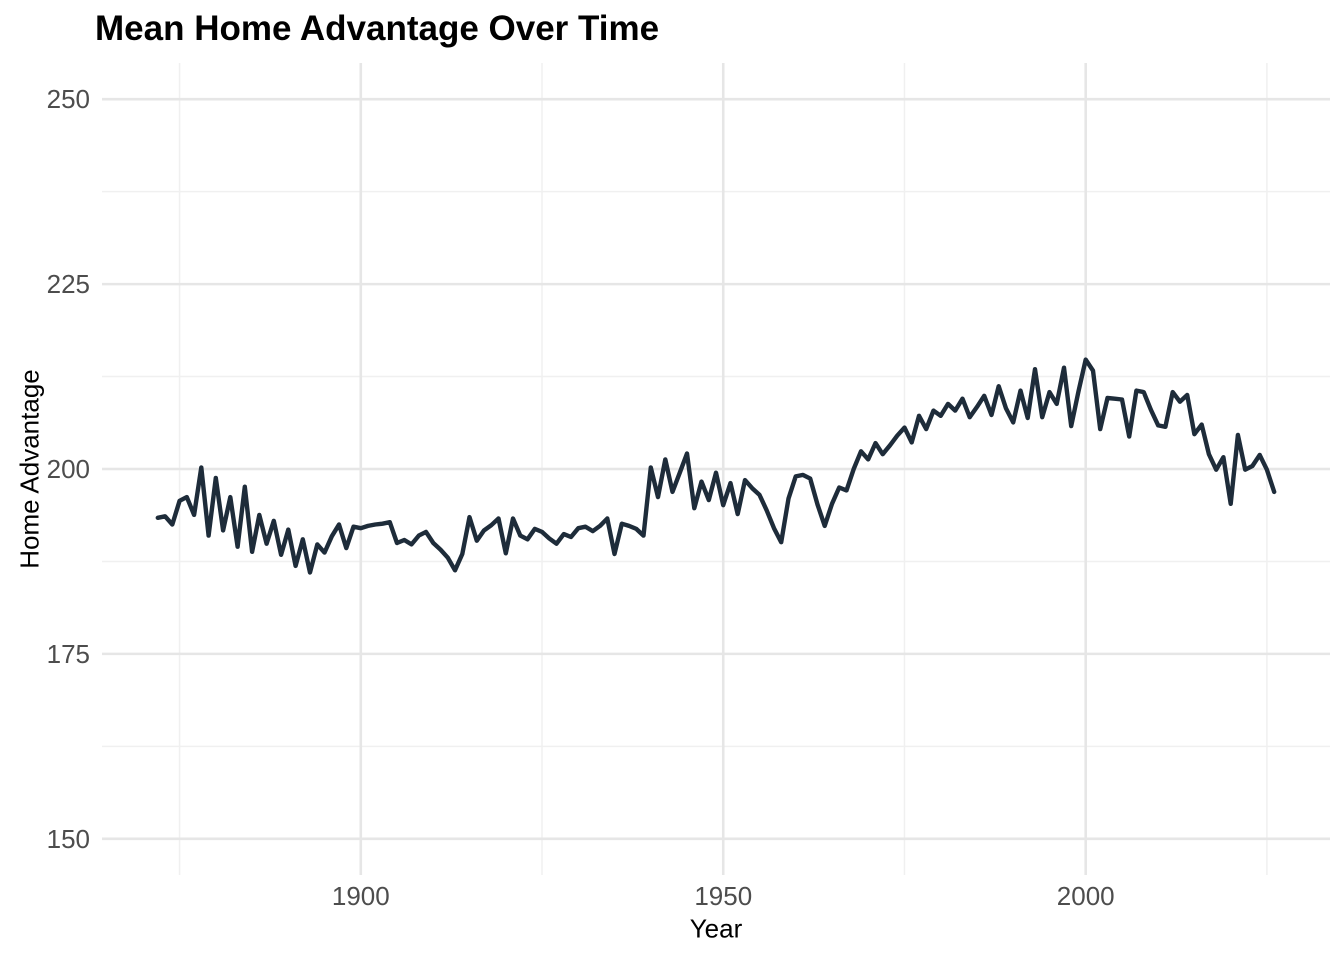 The width and height of the screenshot is (1344, 960). Describe the element at coordinates (68, 469) in the screenshot. I see `y-tick-label: 200` at that location.